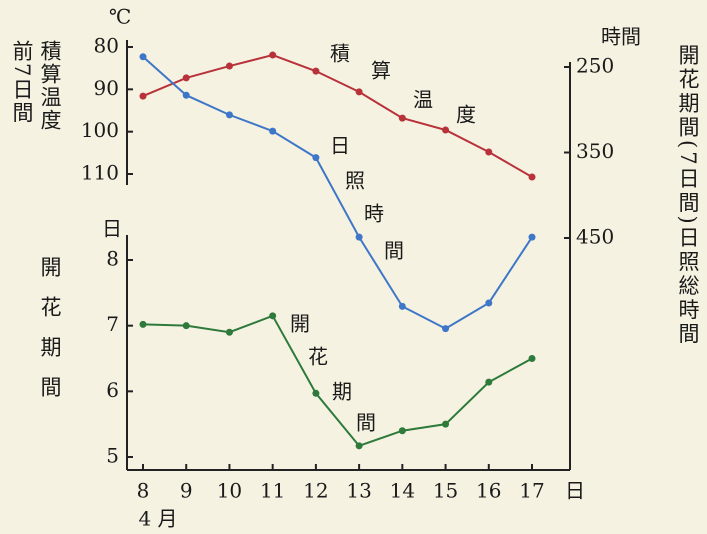 The width and height of the screenshot is (707, 534). What do you see at coordinates (272, 491) in the screenshot?
I see `x-tick-label: 11` at bounding box center [272, 491].